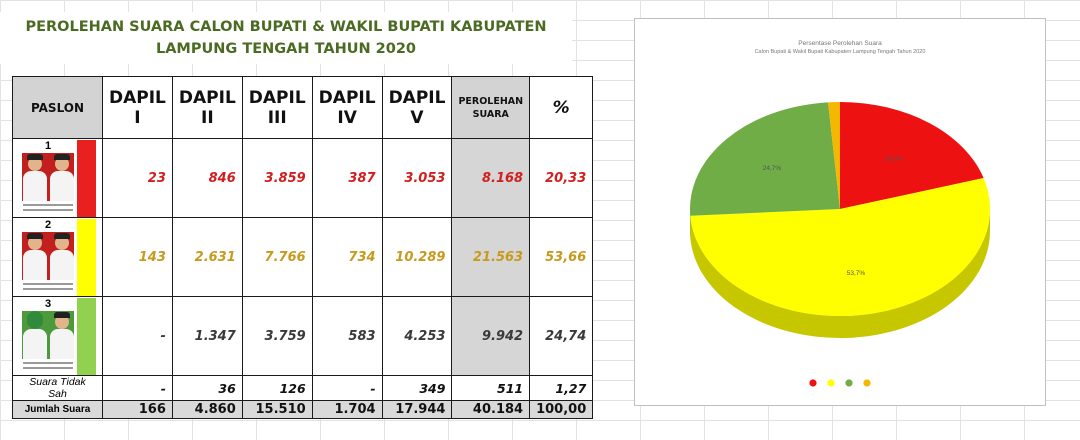  Describe the element at coordinates (57, 388) in the screenshot. I see `row-label: Suara Tidak Sah` at that location.